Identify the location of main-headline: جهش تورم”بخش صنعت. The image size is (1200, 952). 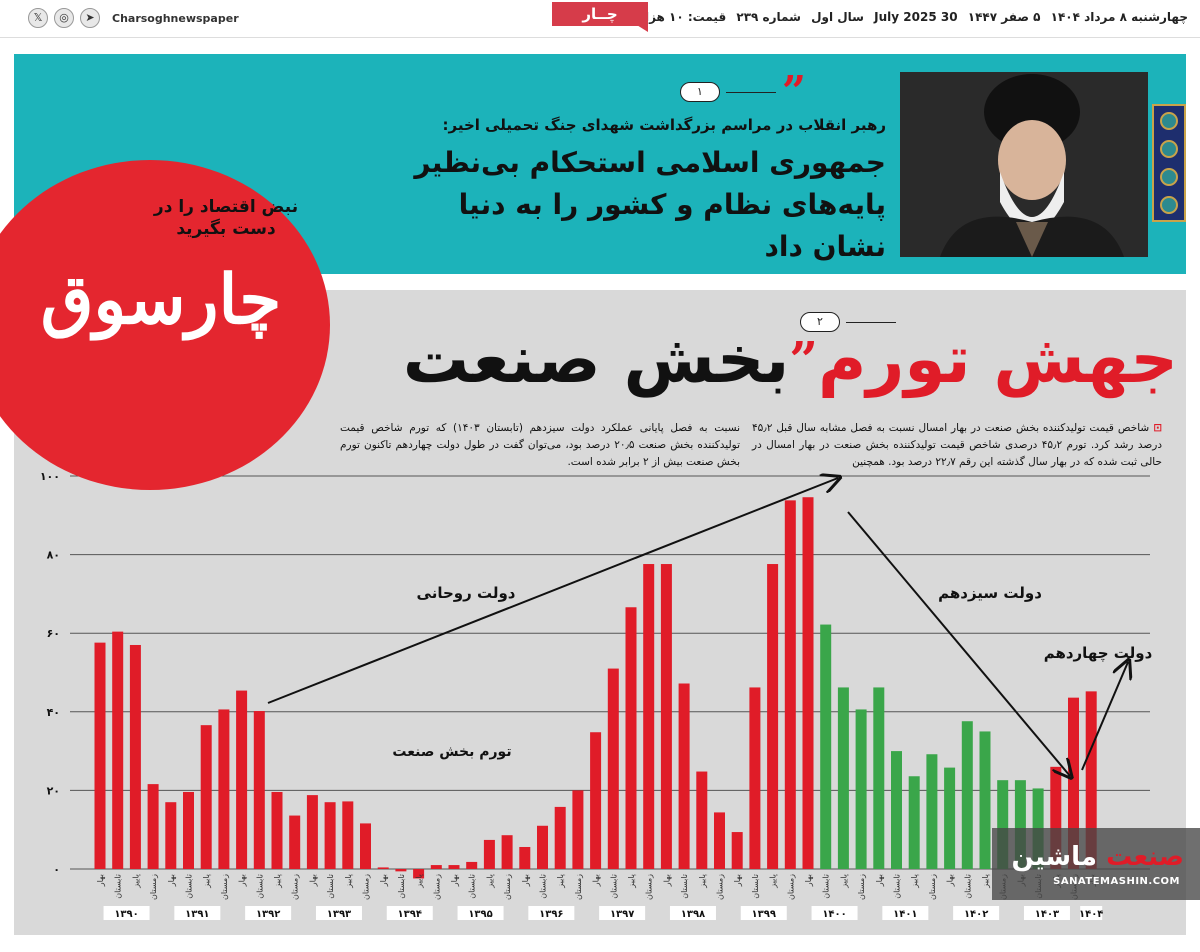
(790, 360).